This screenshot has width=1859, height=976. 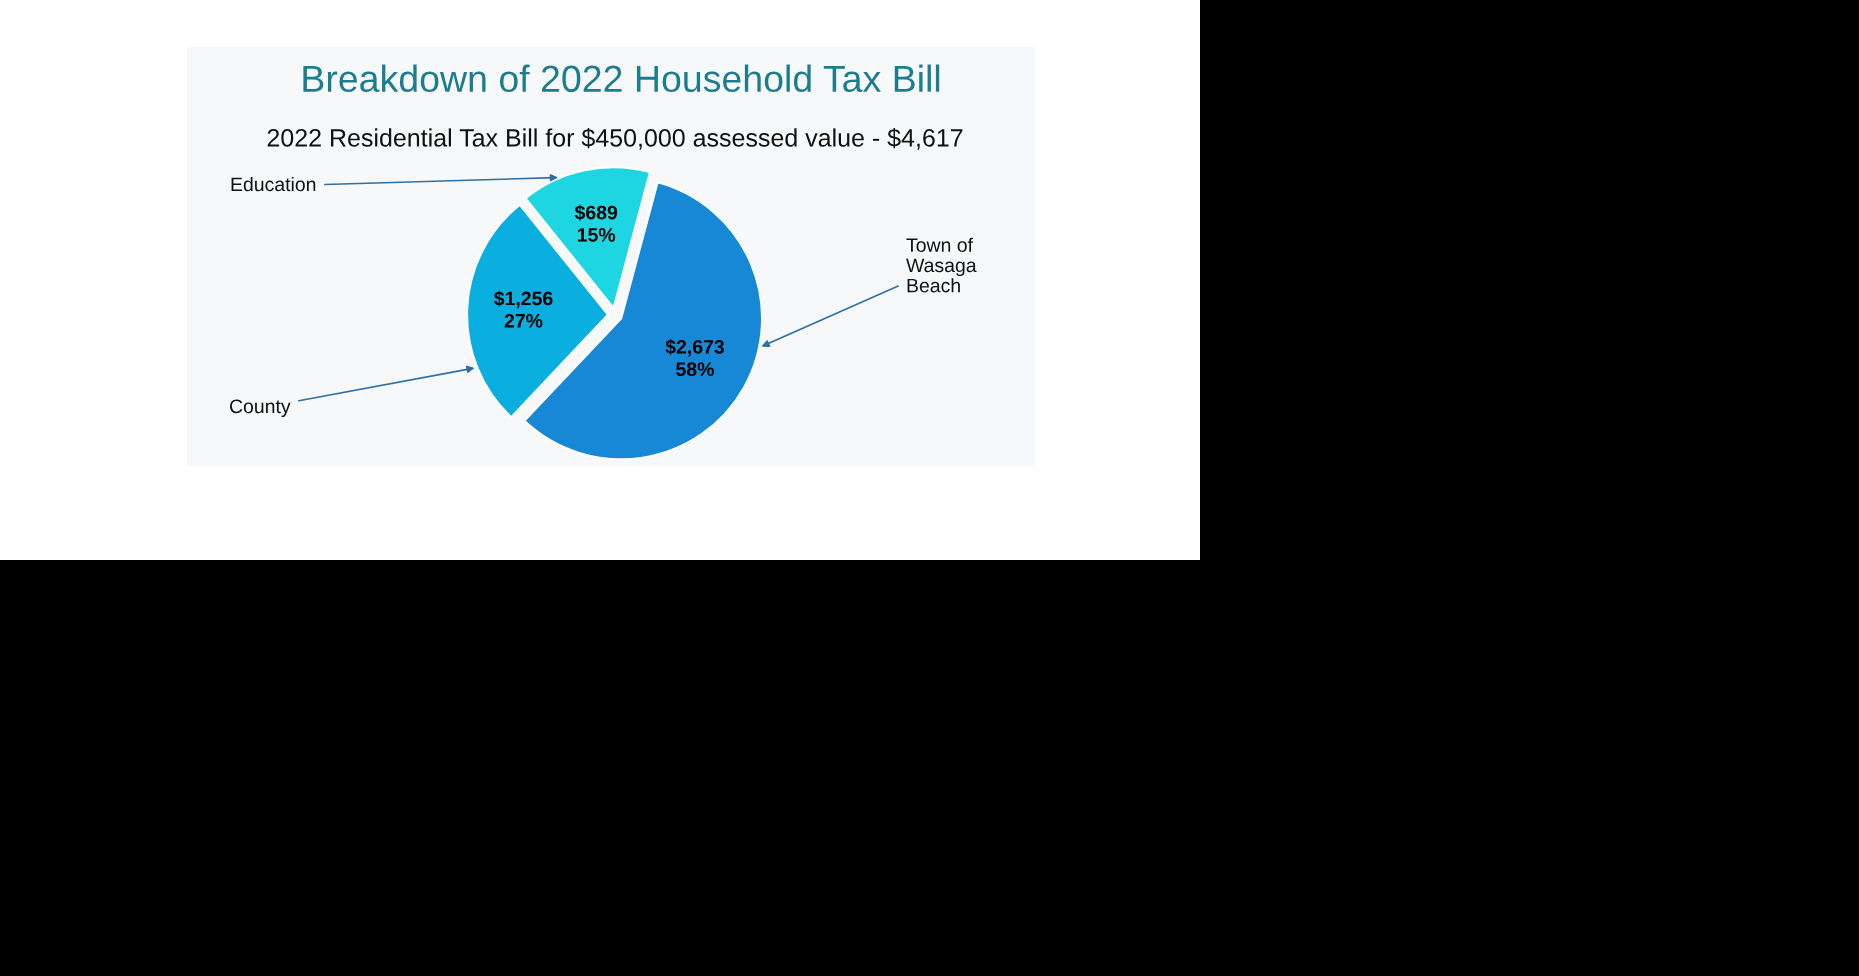 I want to click on slice-label: Education, so click(x=273, y=184).